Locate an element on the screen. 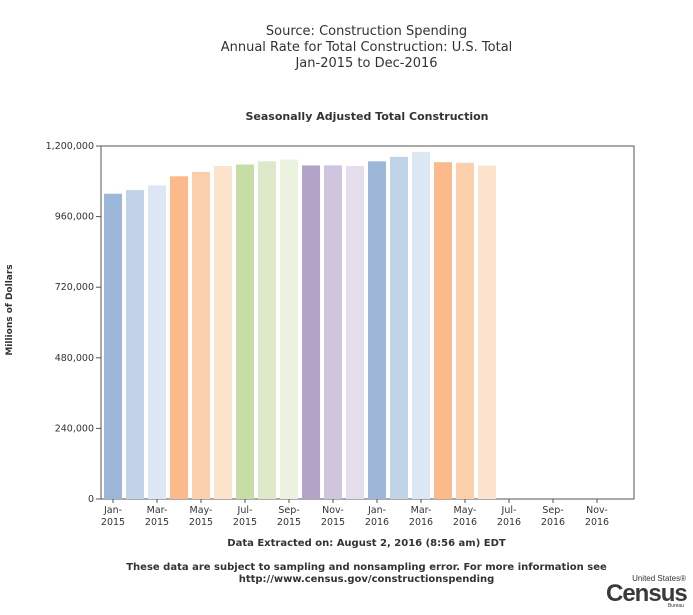  bar-sep-2015 is located at coordinates (289, 329).